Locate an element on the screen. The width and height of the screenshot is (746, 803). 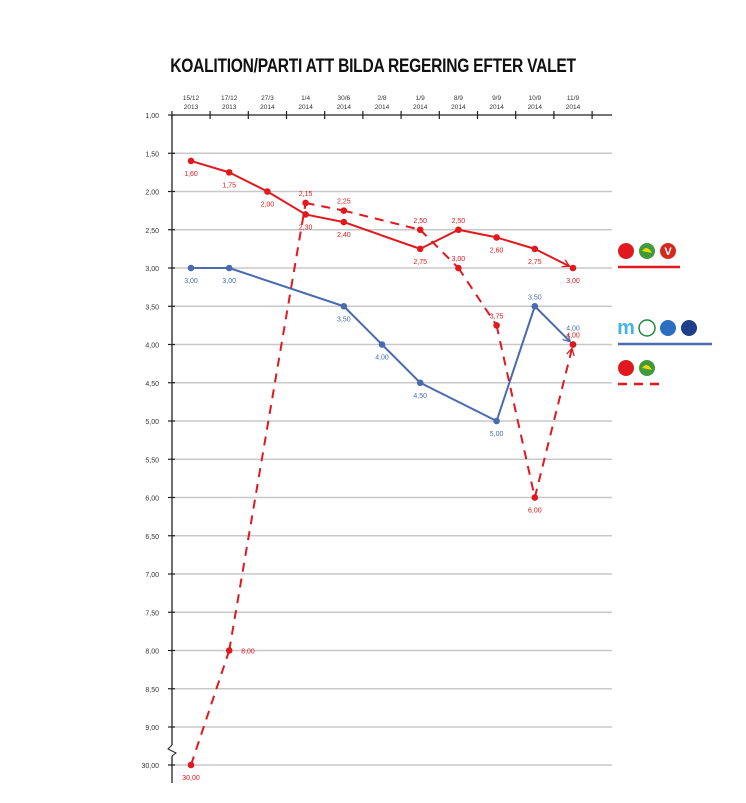
party-logo-v-icon is located at coordinates (668, 251).